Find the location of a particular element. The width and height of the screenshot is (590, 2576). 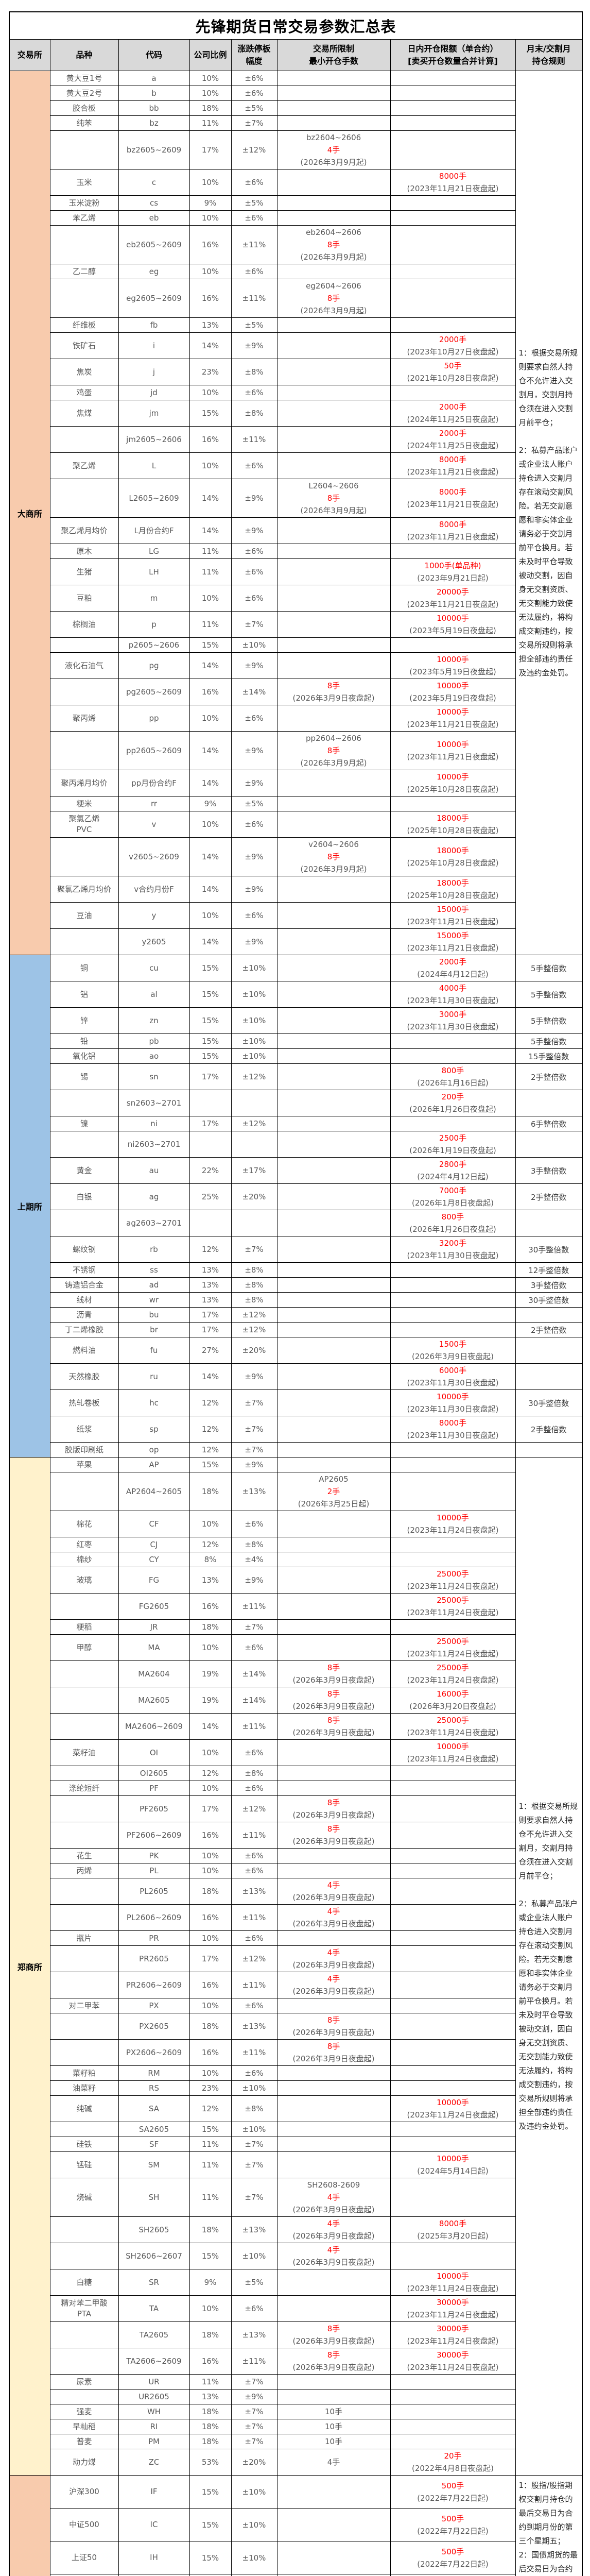

cell-line: 3000手 is located at coordinates (453, 1014).